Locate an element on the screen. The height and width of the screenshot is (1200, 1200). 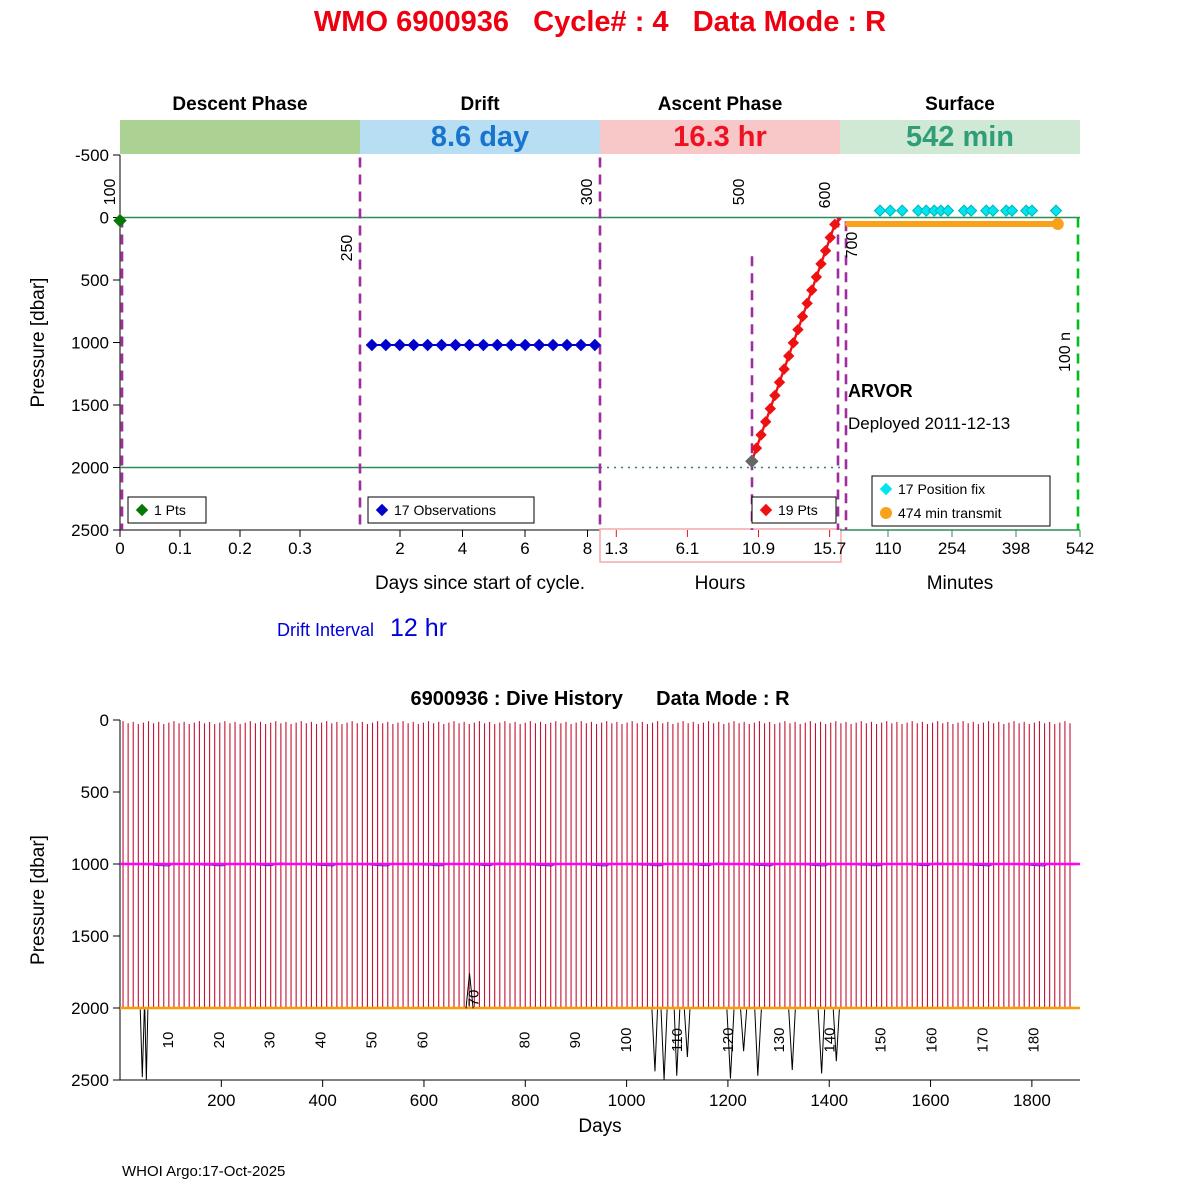
svg-text: 0.1 is located at coordinates (180, 548).